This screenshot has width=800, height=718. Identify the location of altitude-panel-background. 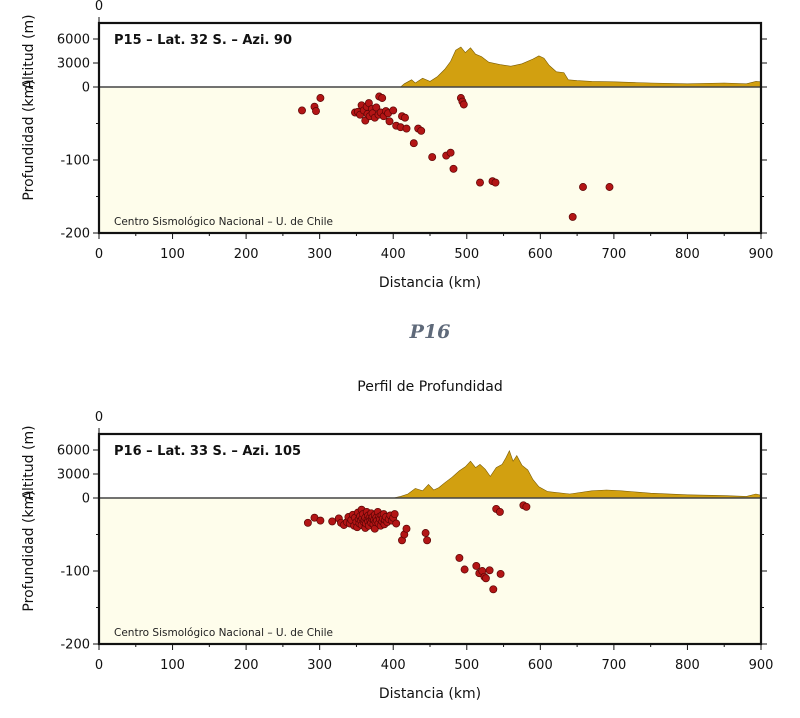
(430, 55).